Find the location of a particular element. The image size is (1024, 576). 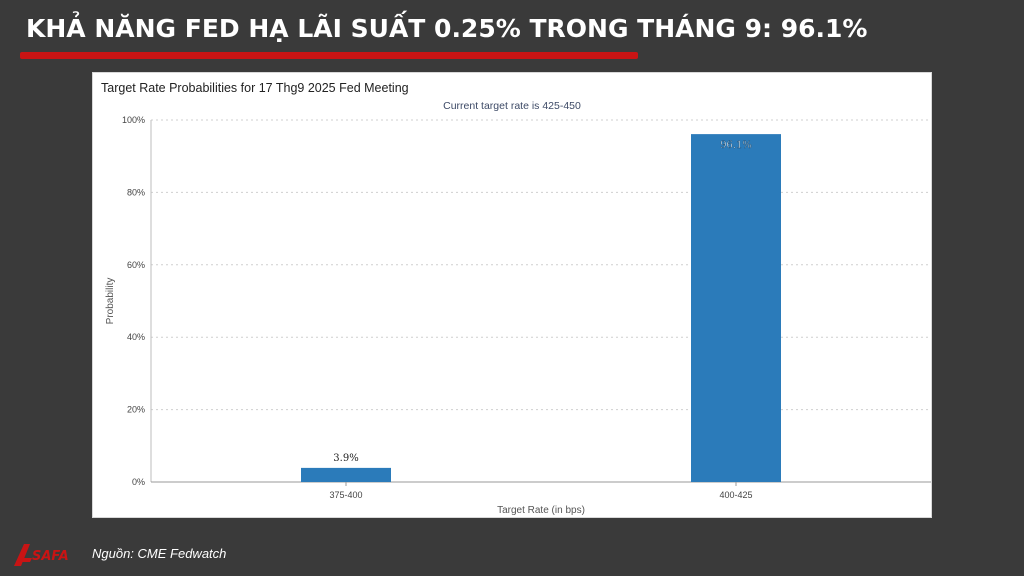

y-tick-label: 80% is located at coordinates (136, 192).